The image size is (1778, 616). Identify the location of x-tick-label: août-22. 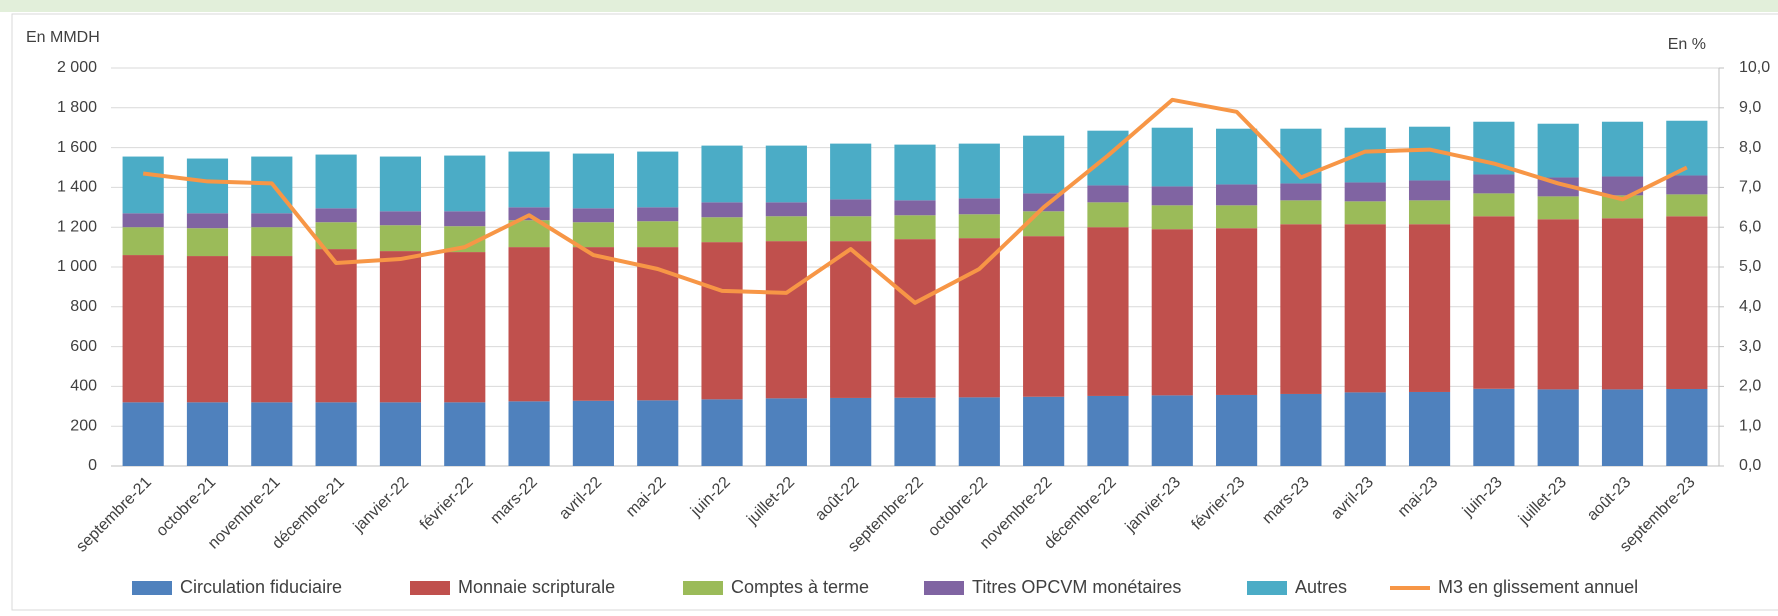
(837, 499).